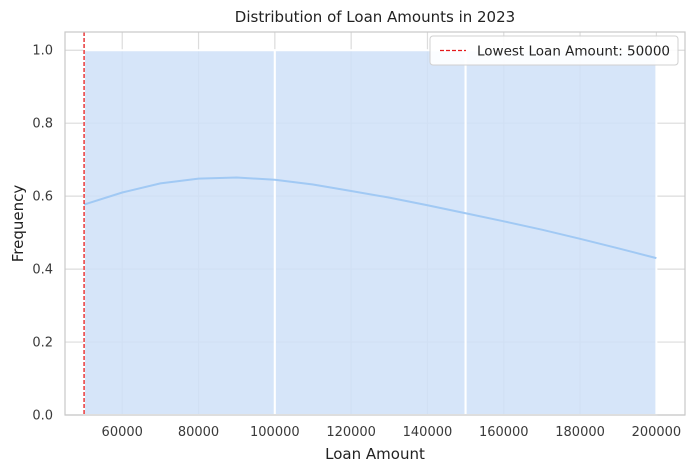  I want to click on y-tick-label: 0.0, so click(42, 416).